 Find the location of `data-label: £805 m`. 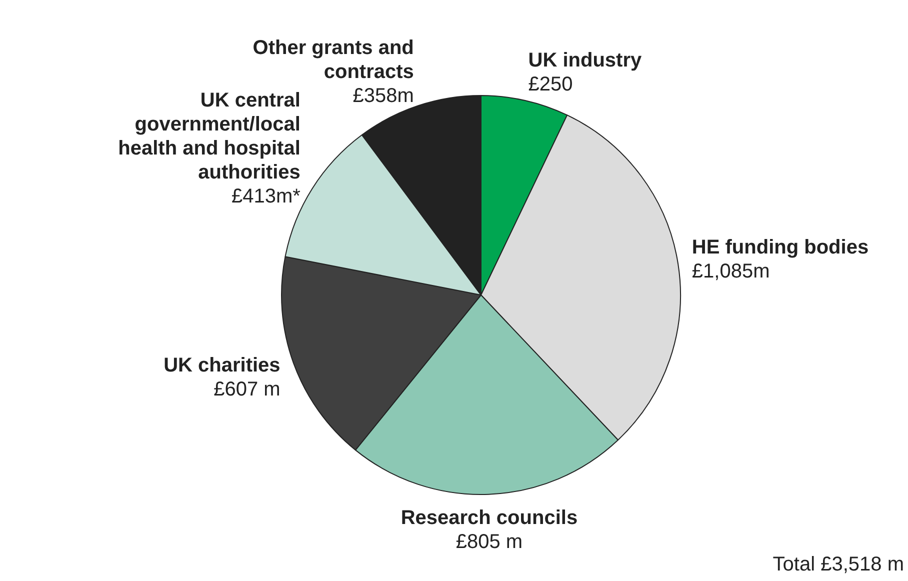

data-label: £805 m is located at coordinates (489, 541).